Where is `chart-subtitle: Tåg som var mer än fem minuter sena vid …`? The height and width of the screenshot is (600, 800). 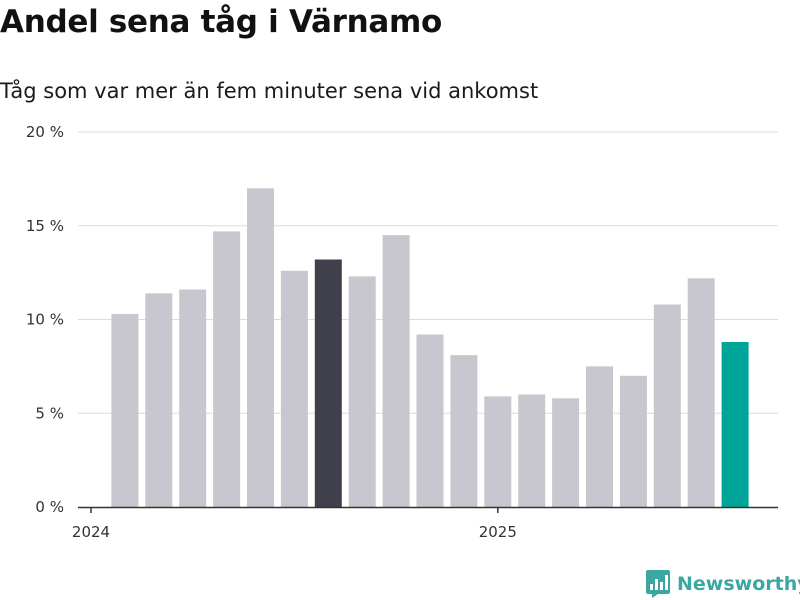
chart-subtitle: Tåg som var mer än fem minuter sena vid … is located at coordinates (269, 91).